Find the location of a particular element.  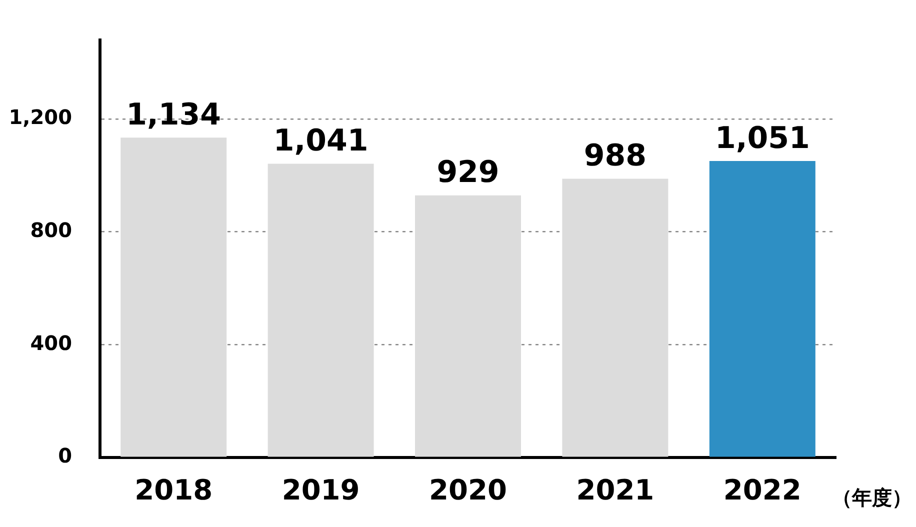

data-label: 929 is located at coordinates (468, 172).